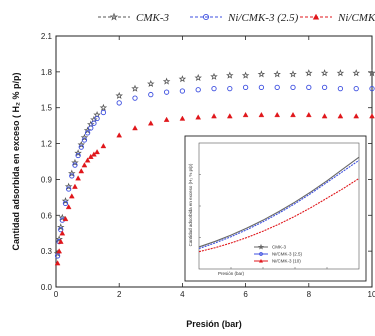 The height and width of the screenshot is (336, 375). I want to click on inset-legend-entry-1: Ni/CMK-3 (2.5), so click(278, 254).